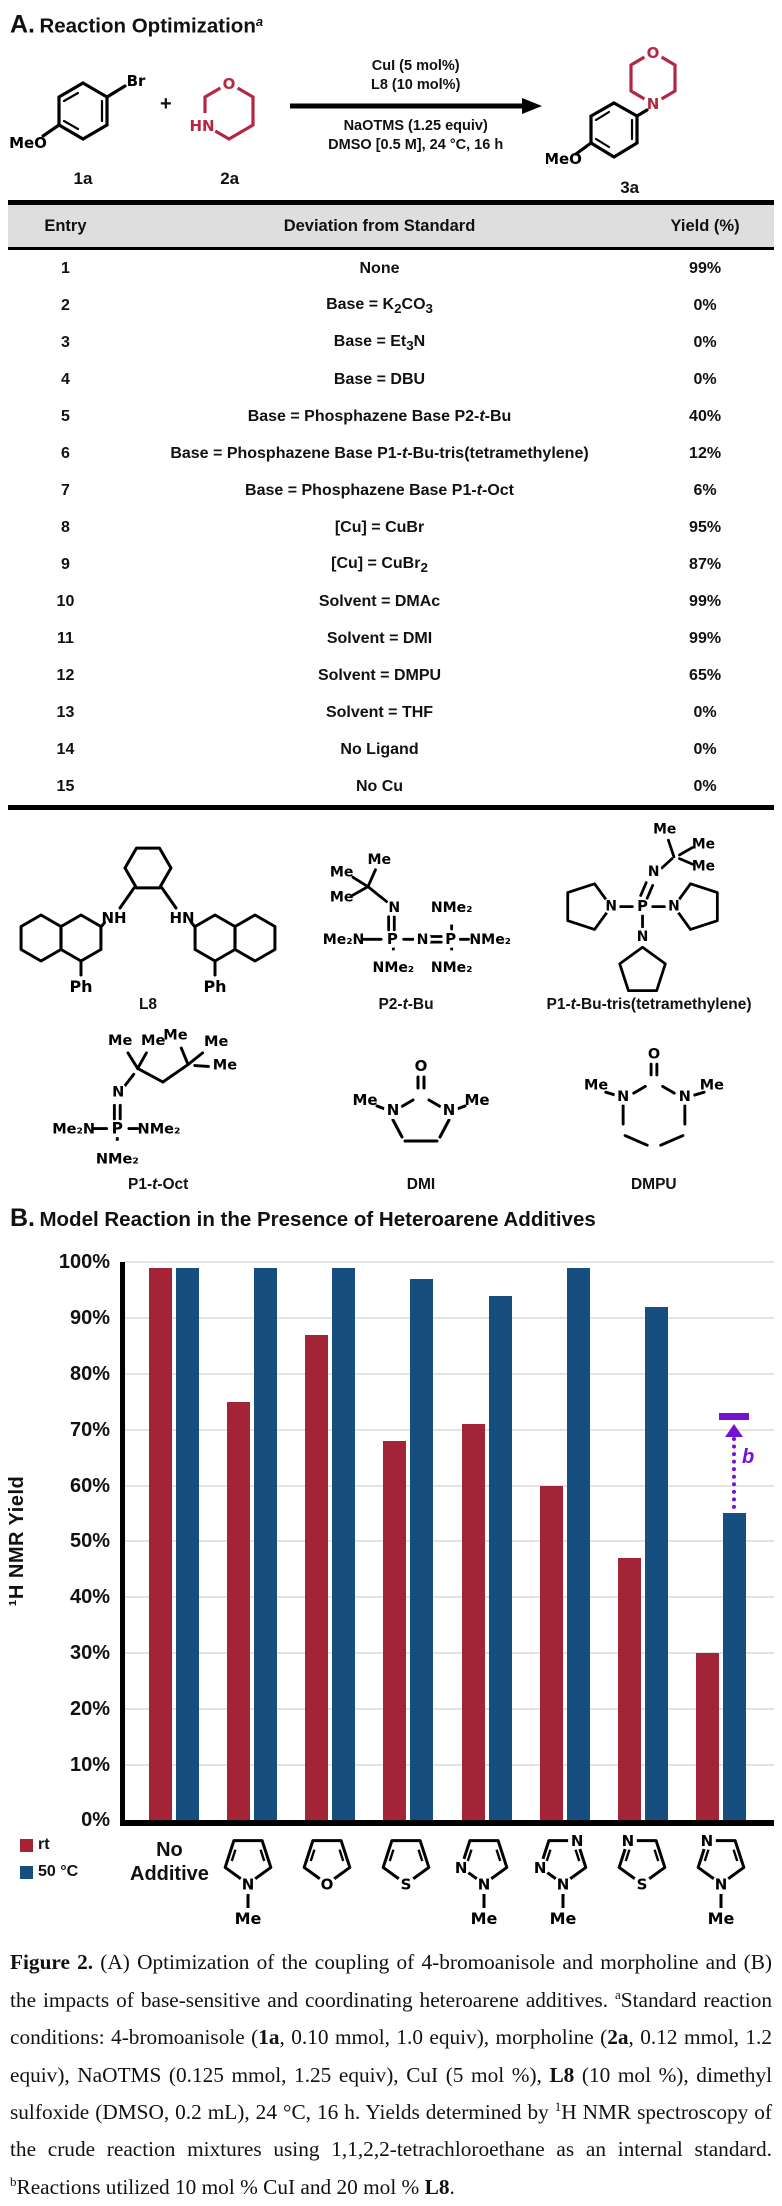 The width and height of the screenshot is (782, 2206). What do you see at coordinates (89, 1597) in the screenshot?
I see `y-tick-label: 40%` at bounding box center [89, 1597].